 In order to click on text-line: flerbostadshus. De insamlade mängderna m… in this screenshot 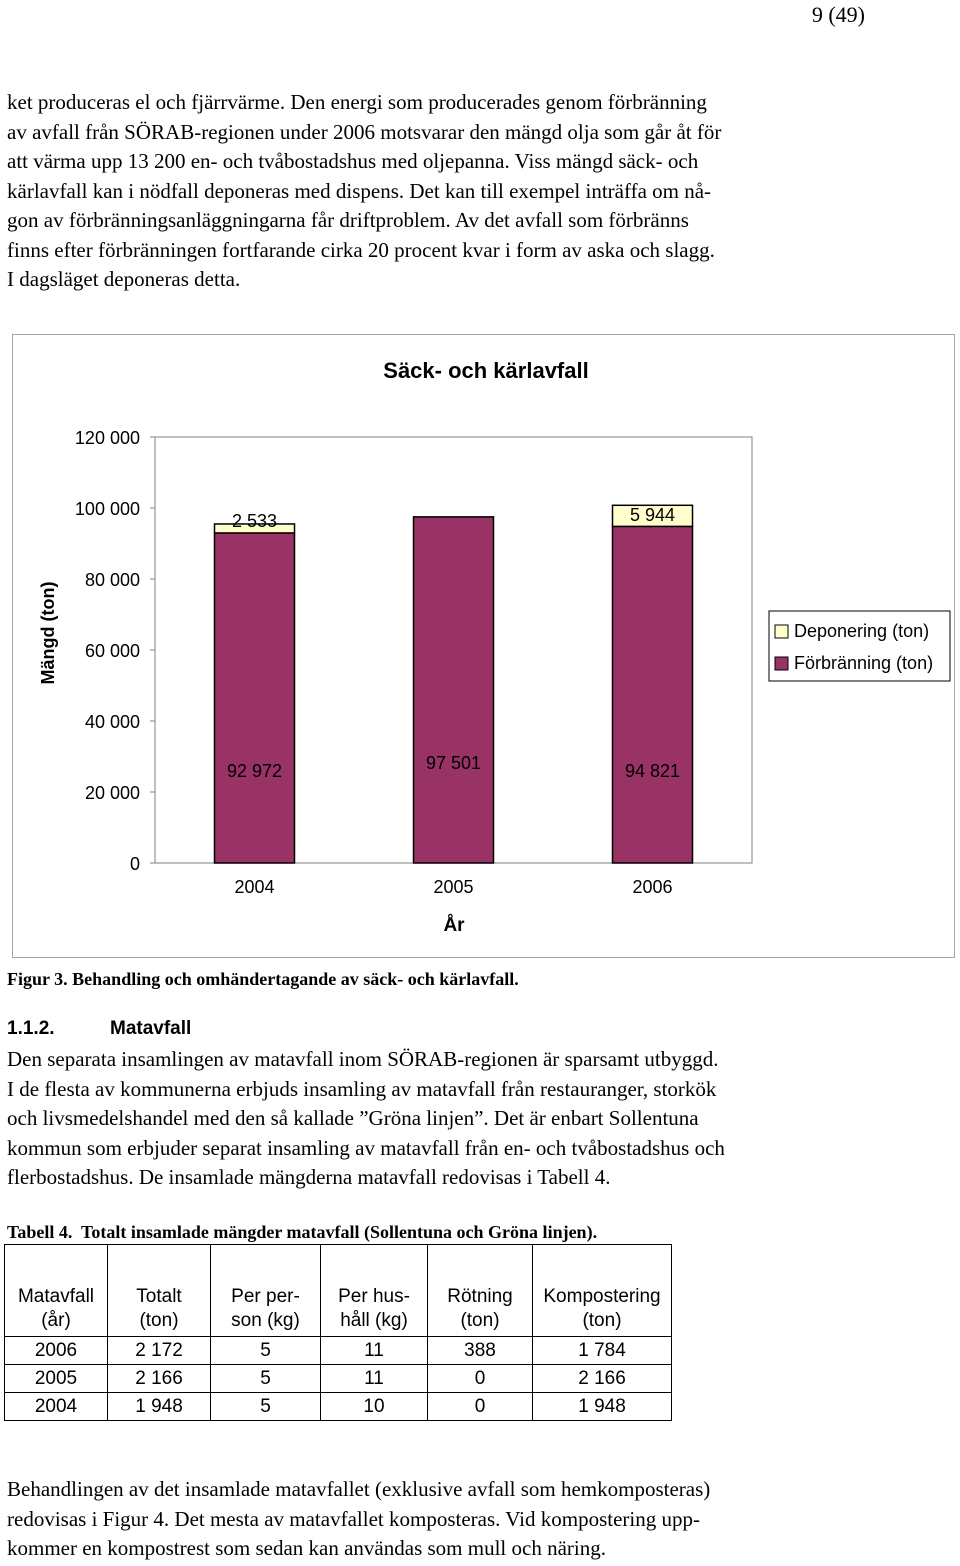, I will do `click(309, 1177)`.